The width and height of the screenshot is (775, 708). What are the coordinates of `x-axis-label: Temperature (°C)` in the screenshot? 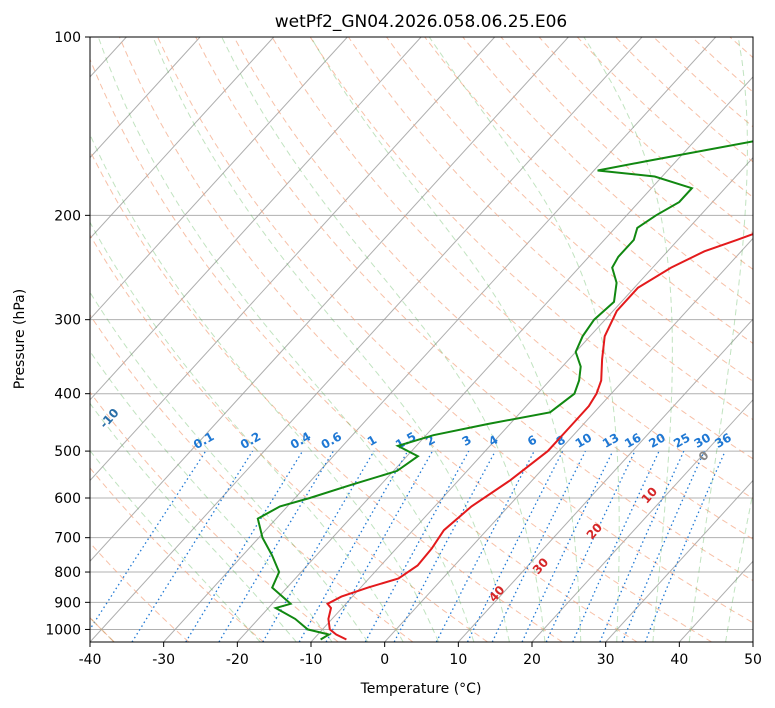 It's located at (421, 689).